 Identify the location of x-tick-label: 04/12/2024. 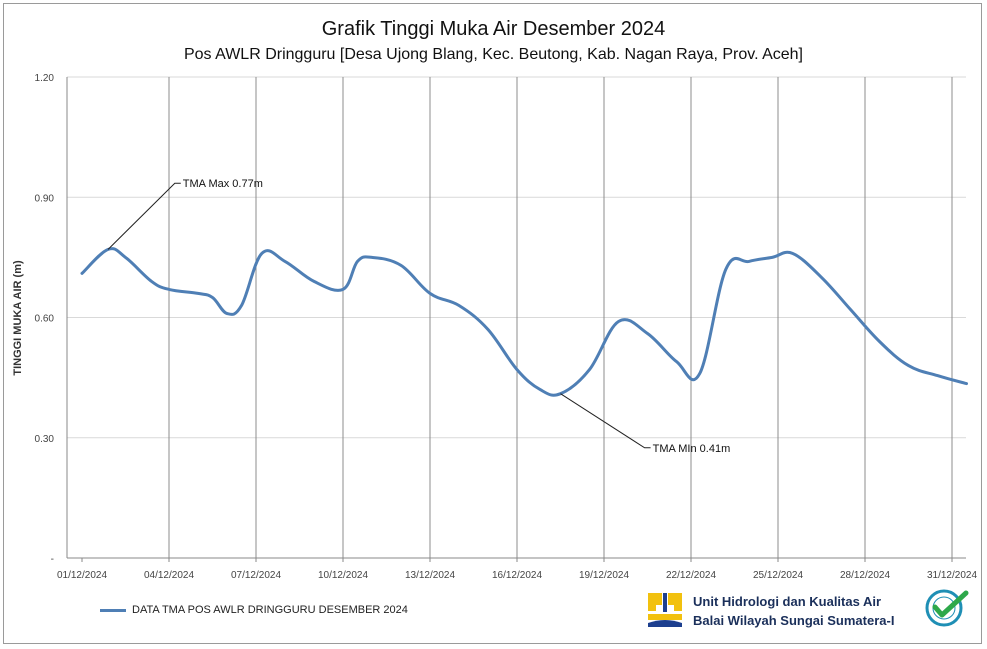
(169, 575).